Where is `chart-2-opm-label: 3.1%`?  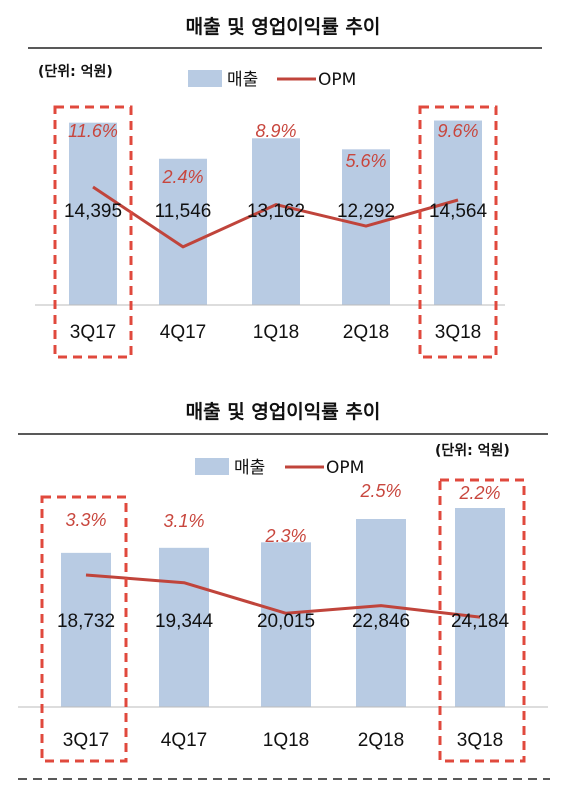
chart-2-opm-label: 3.1% is located at coordinates (183, 521).